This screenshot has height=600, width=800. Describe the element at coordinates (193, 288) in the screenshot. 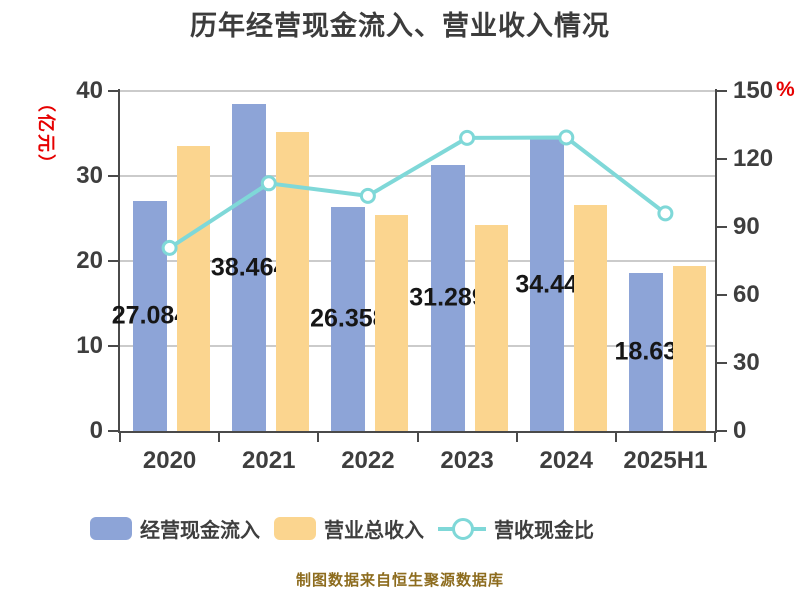

I see `bar-revenue-2020` at that location.